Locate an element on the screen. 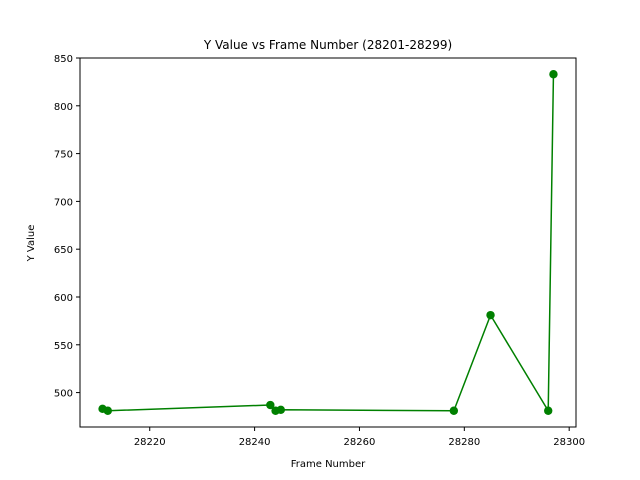  x-axis: 28220 28240 28260 28280 28300 is located at coordinates (359, 437).